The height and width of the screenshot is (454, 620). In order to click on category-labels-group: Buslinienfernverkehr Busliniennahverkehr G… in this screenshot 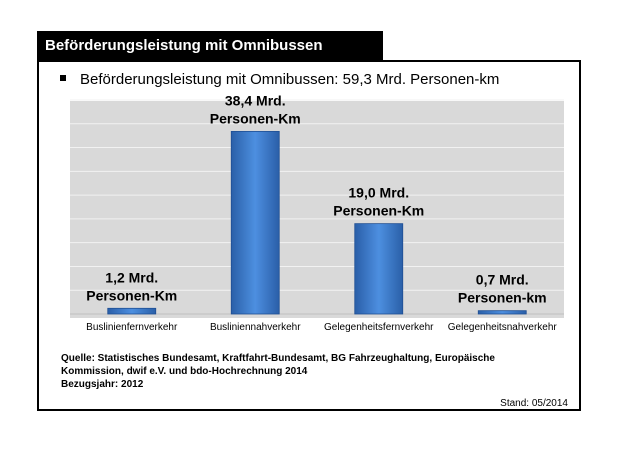, I will do `click(321, 327)`.